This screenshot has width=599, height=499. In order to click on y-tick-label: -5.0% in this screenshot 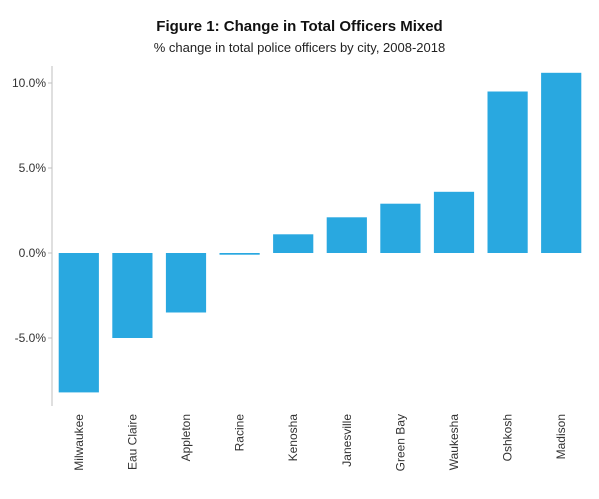, I will do `click(31, 338)`.